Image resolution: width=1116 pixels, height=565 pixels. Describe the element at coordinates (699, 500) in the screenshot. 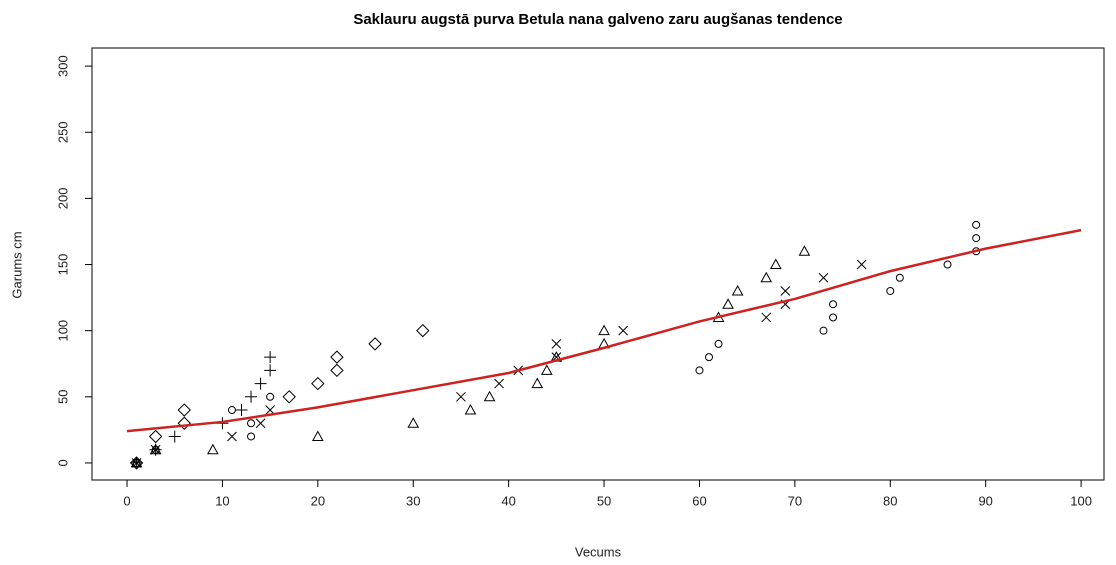

I see `x-tick-label: 60` at that location.